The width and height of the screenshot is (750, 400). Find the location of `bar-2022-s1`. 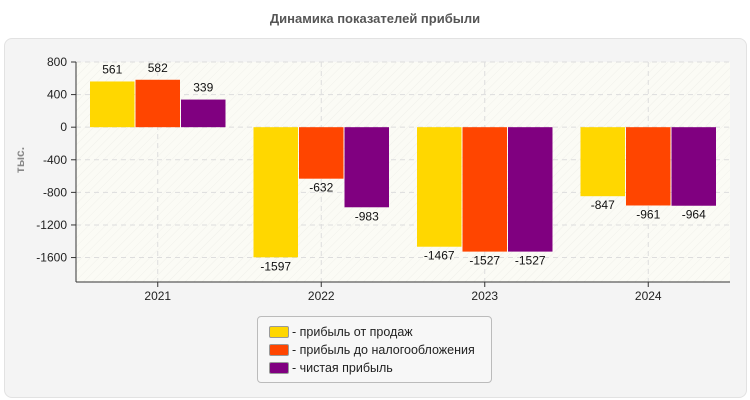

bar-2022-s1 is located at coordinates (321, 153).